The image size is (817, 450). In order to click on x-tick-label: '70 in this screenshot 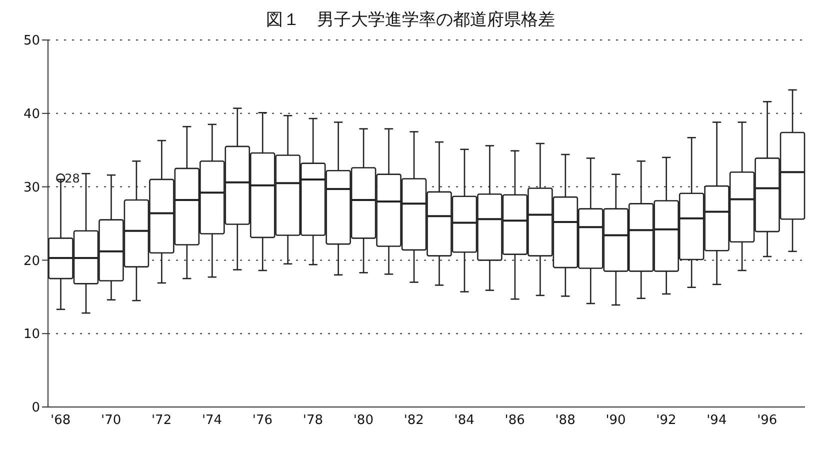, I will do `click(111, 420)`.